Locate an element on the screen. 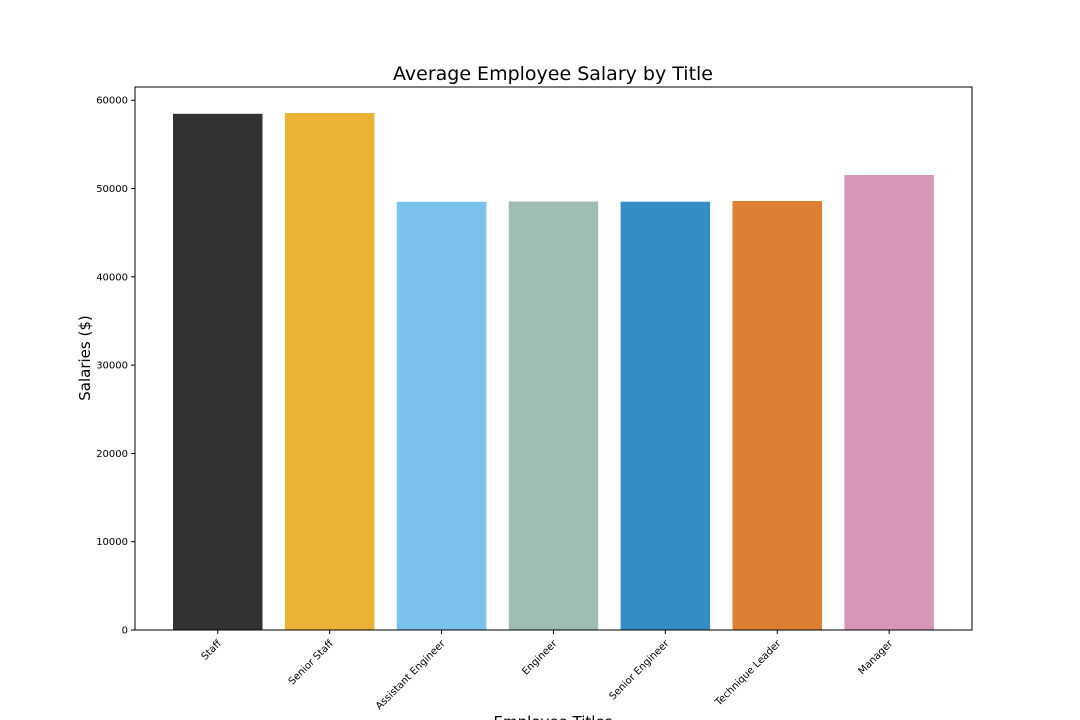 The image size is (1080, 720). y-tick-label: 40000 is located at coordinates (112, 277).